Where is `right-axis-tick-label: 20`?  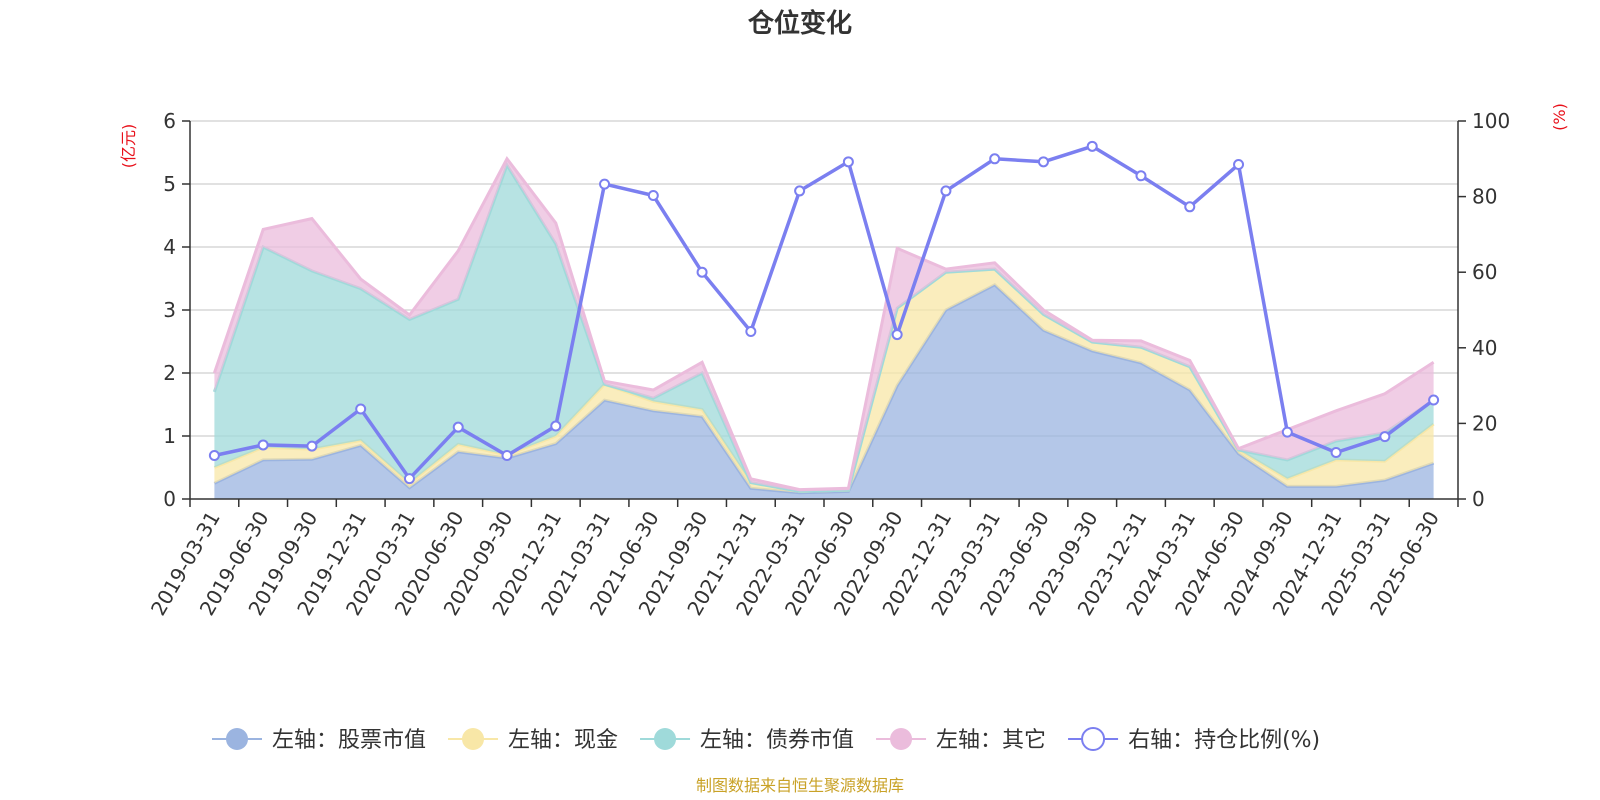
right-axis-tick-label: 20 is located at coordinates (1484, 423).